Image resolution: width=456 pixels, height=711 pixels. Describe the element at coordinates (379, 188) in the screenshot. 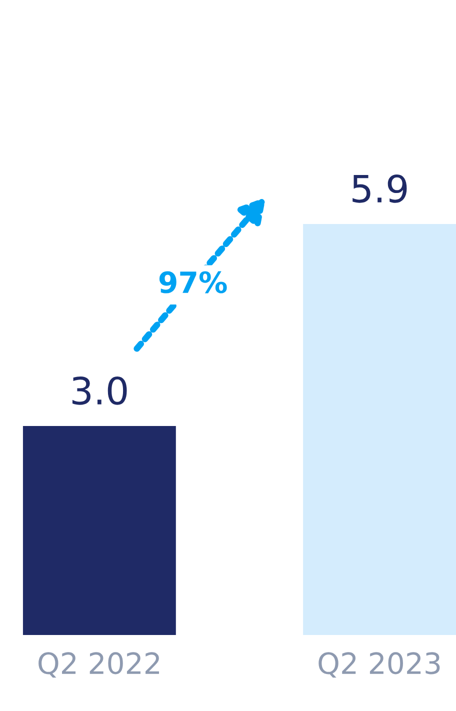

I see `data-label: 5.9` at that location.